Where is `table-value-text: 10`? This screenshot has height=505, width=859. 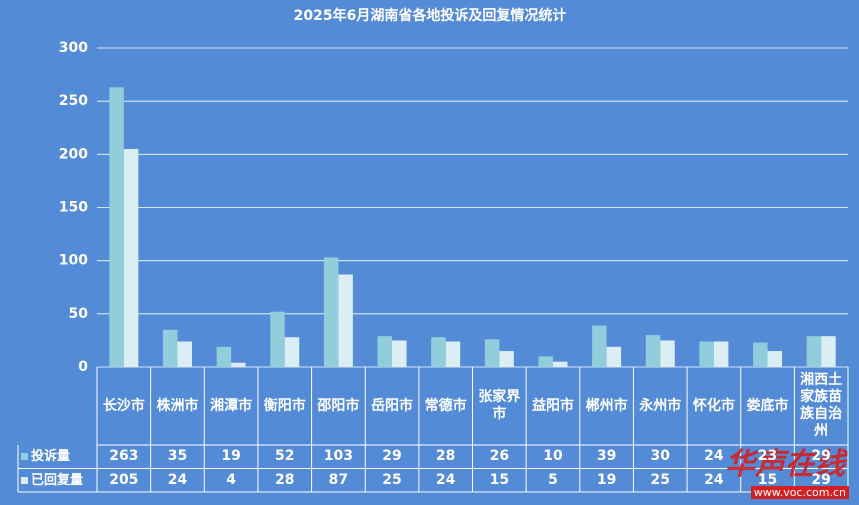
table-value-text: 10 is located at coordinates (553, 456).